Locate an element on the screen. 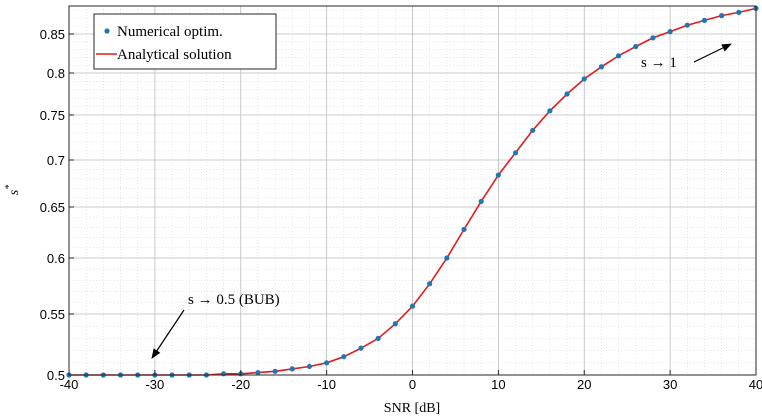 The image size is (762, 417). legend: Numerical optim. Analytical solution is located at coordinates (185, 41).